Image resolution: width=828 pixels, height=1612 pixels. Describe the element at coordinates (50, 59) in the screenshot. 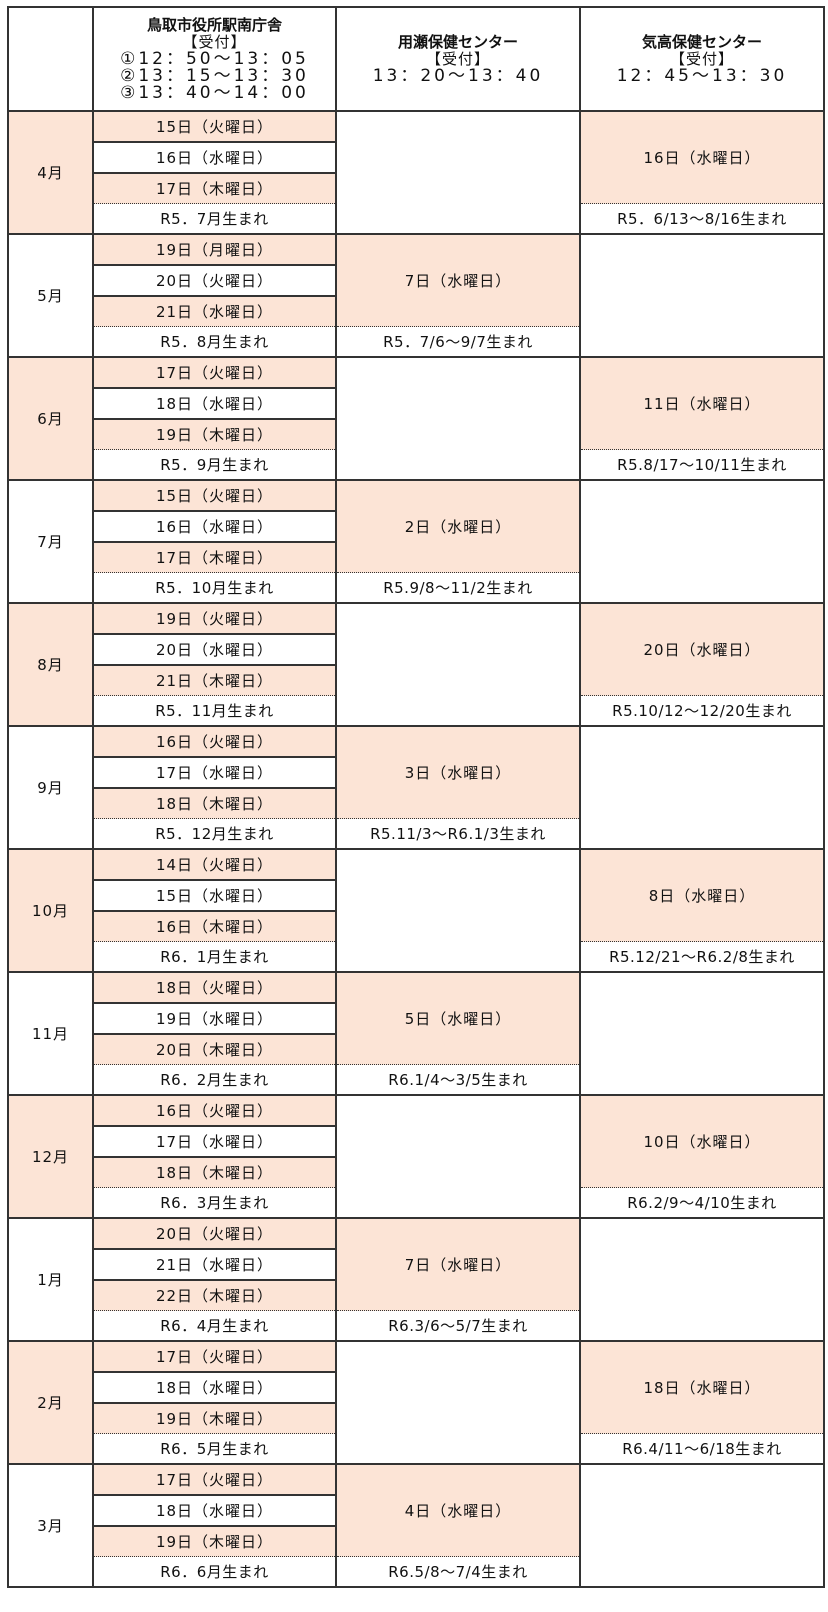

I see `header-month` at that location.